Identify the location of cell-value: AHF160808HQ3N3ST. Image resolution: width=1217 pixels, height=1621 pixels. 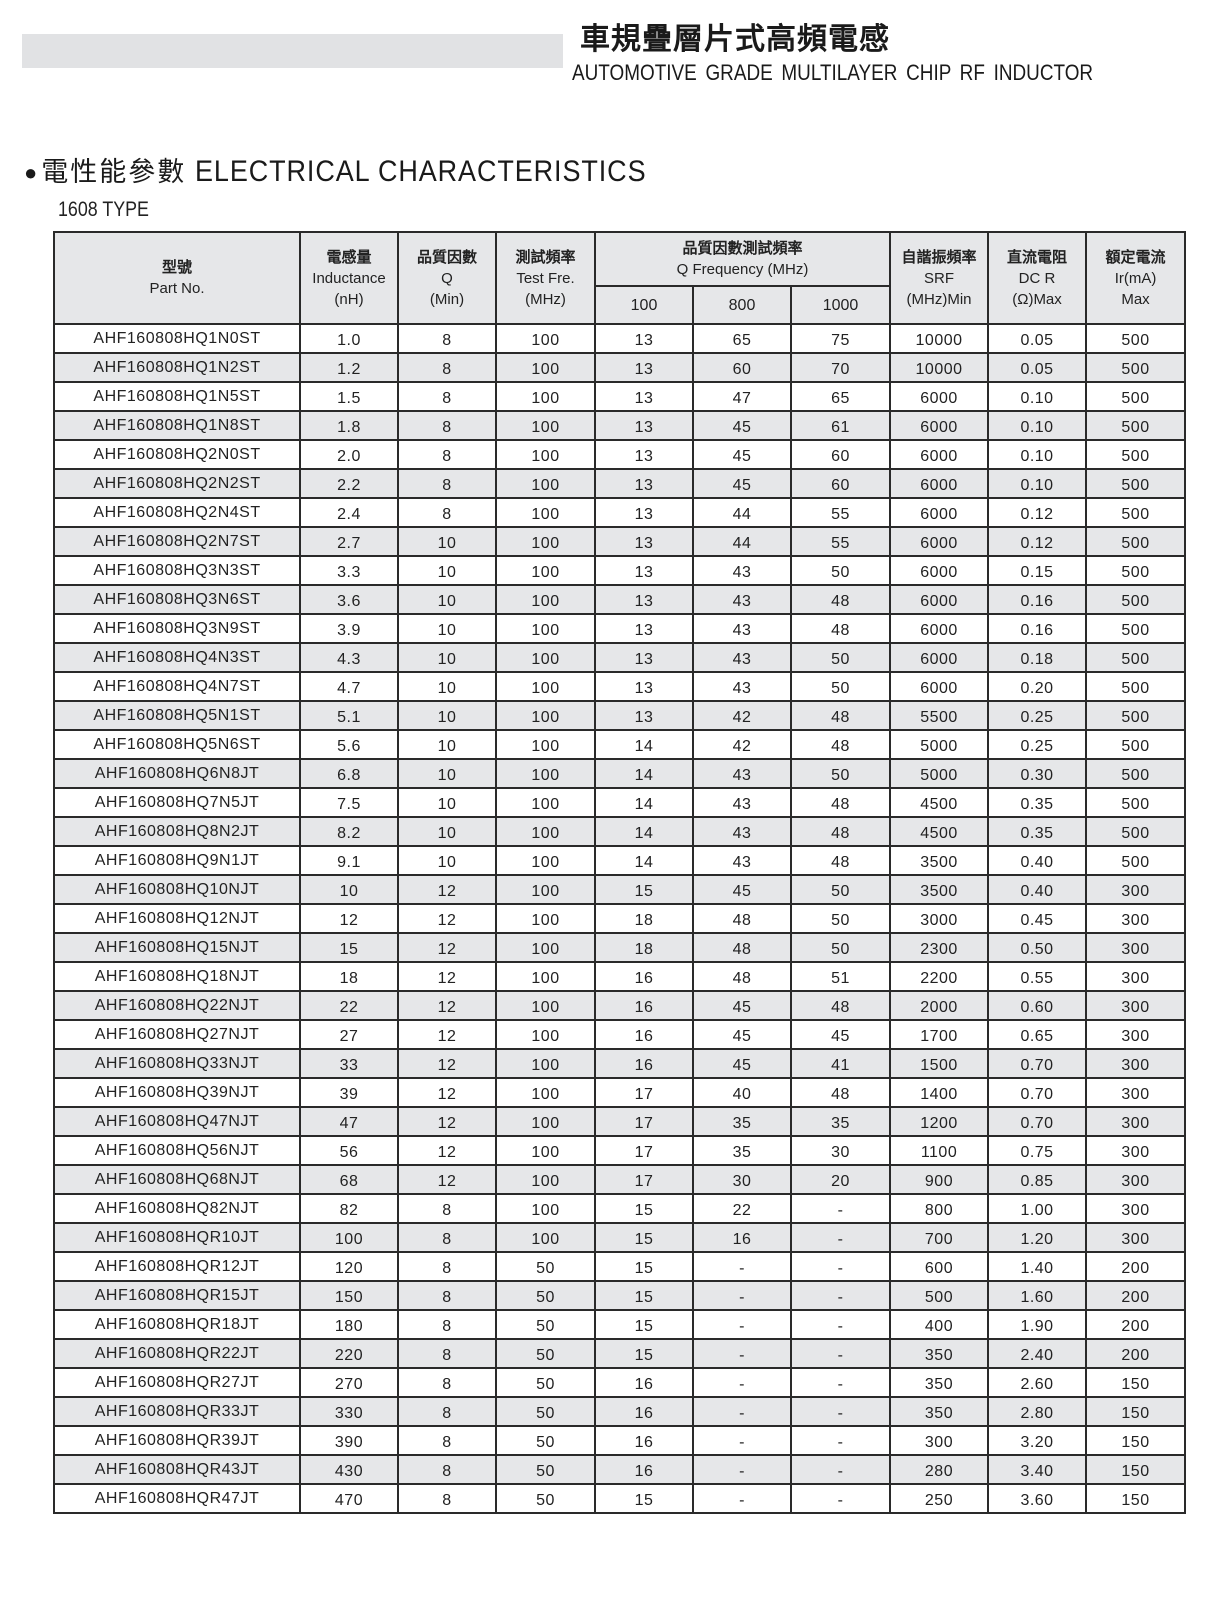
(177, 570).